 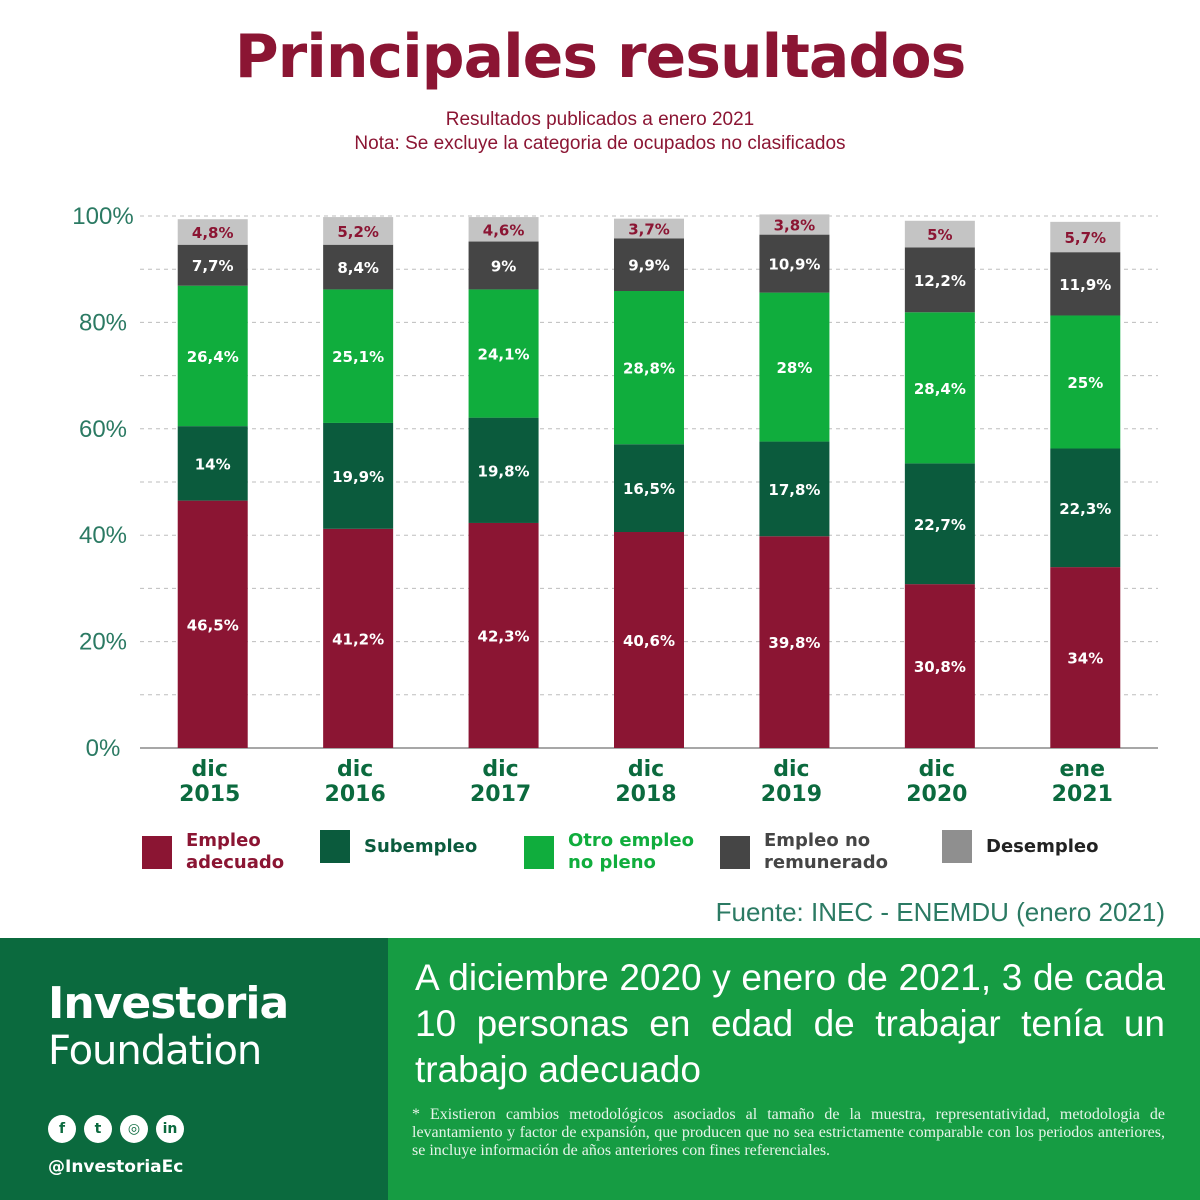 I want to click on legend-label: Subempleo, so click(x=421, y=846).